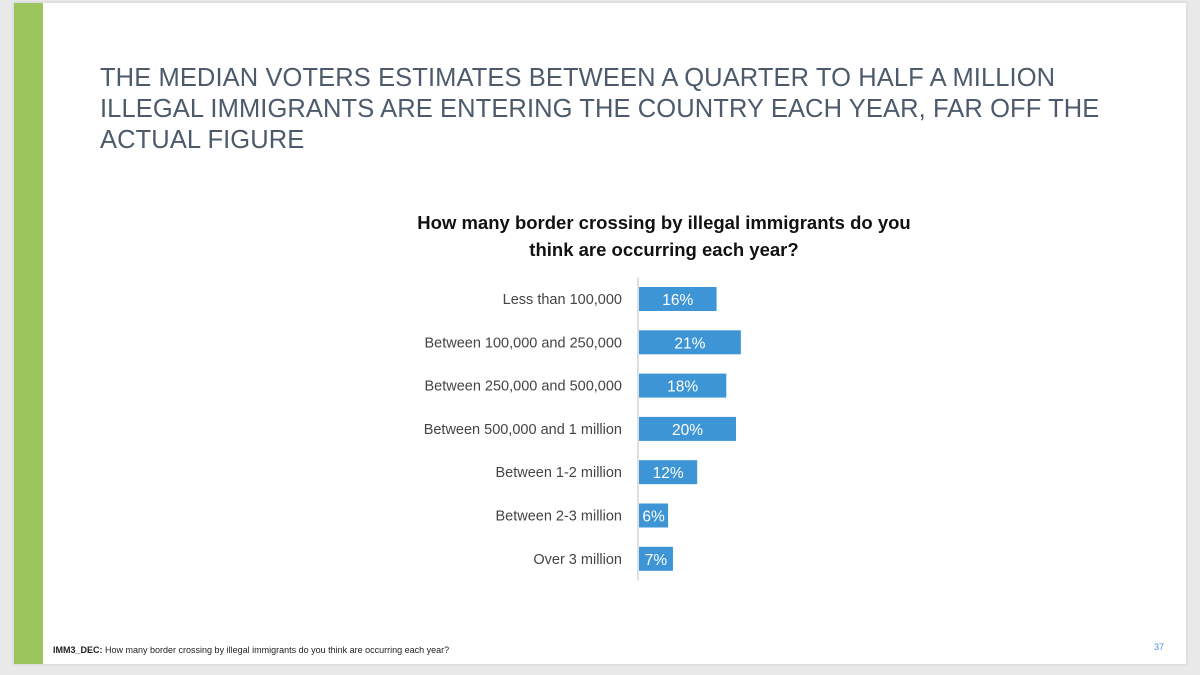 Image resolution: width=1200 pixels, height=675 pixels. Describe the element at coordinates (523, 387) in the screenshot. I see `category-label: Between 250,000 and 500,000` at that location.